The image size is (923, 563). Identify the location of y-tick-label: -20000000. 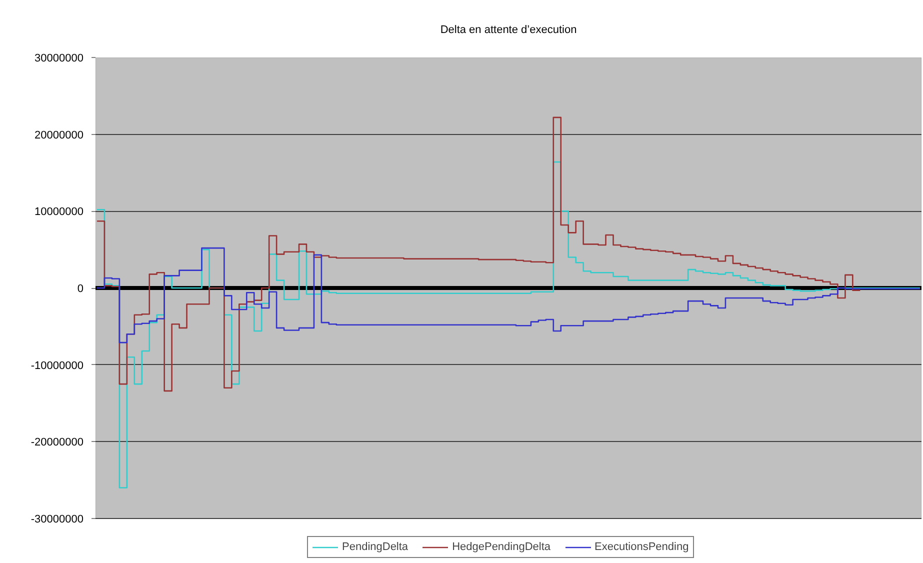
(57, 442).